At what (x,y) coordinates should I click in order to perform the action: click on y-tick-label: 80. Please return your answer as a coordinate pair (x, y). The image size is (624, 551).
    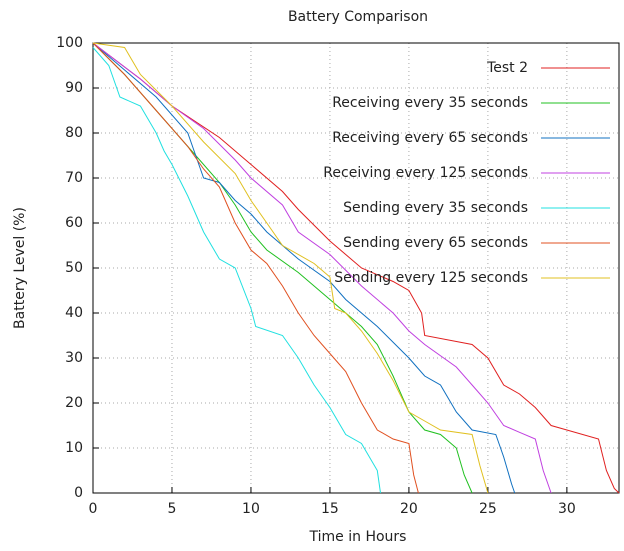
    Looking at the image, I should click on (74, 133).